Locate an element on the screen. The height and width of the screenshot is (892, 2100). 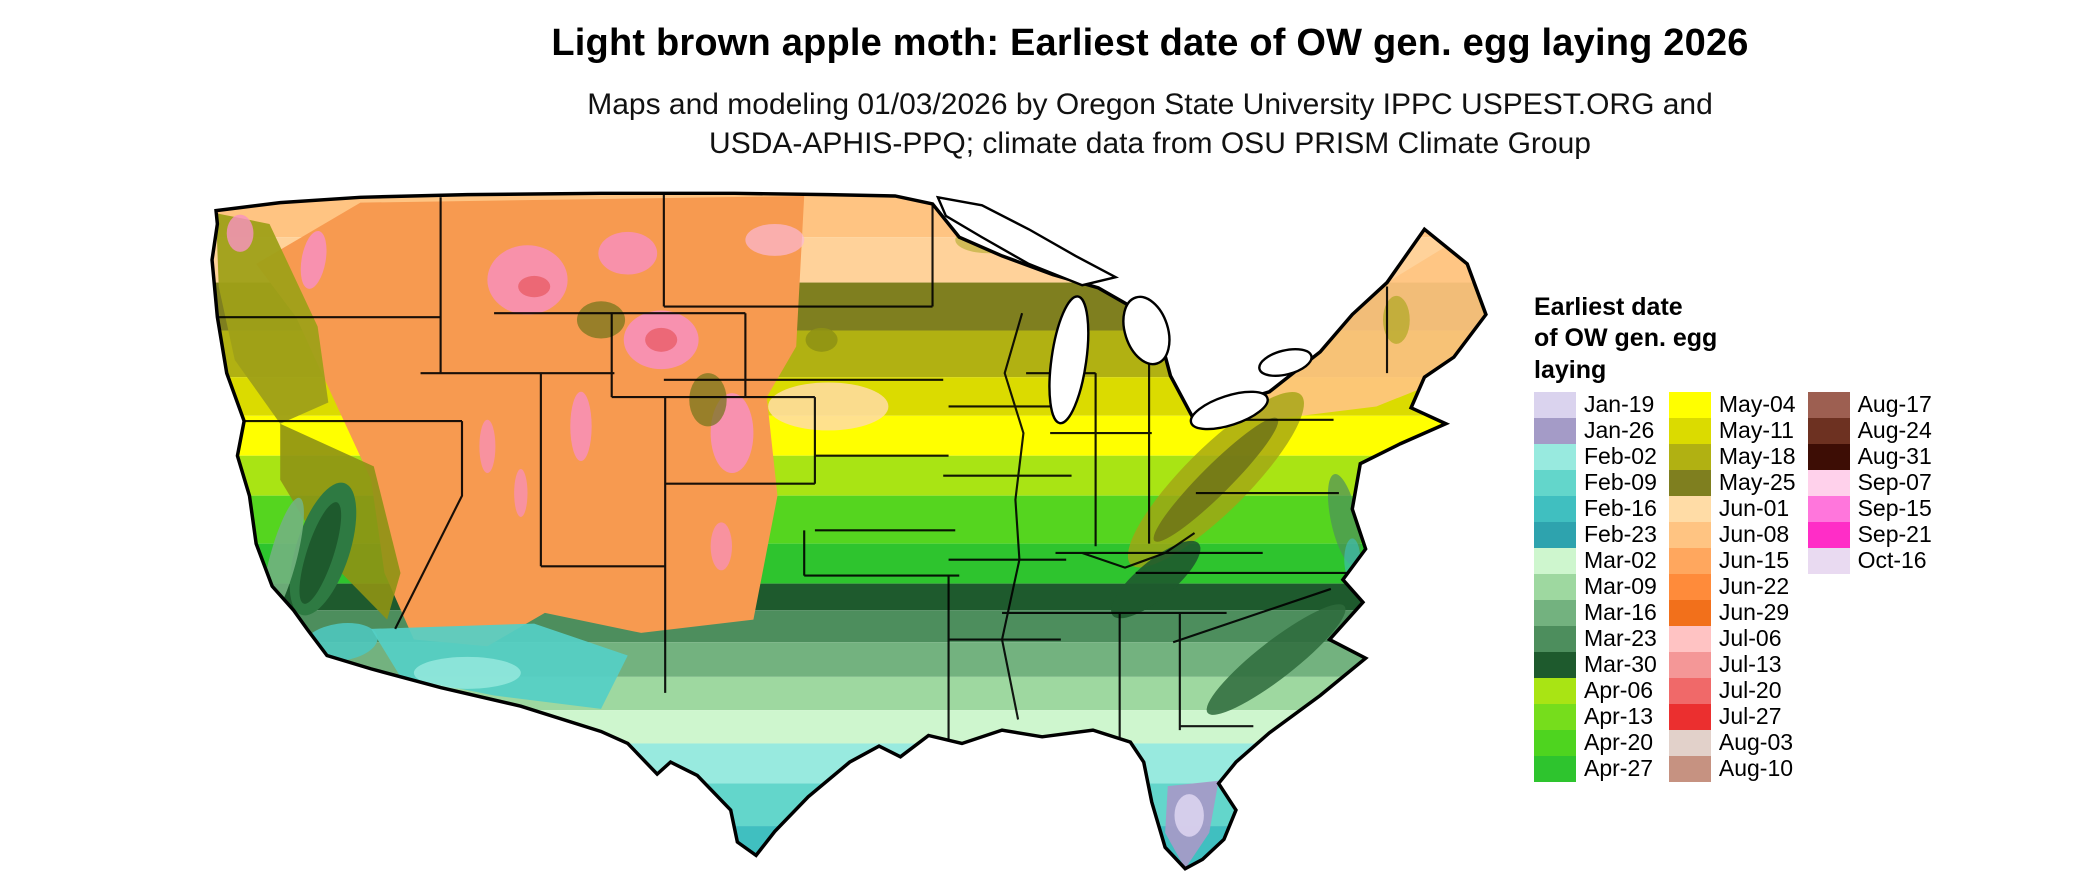
legend-entry: Sep-07 is located at coordinates (1869, 482).